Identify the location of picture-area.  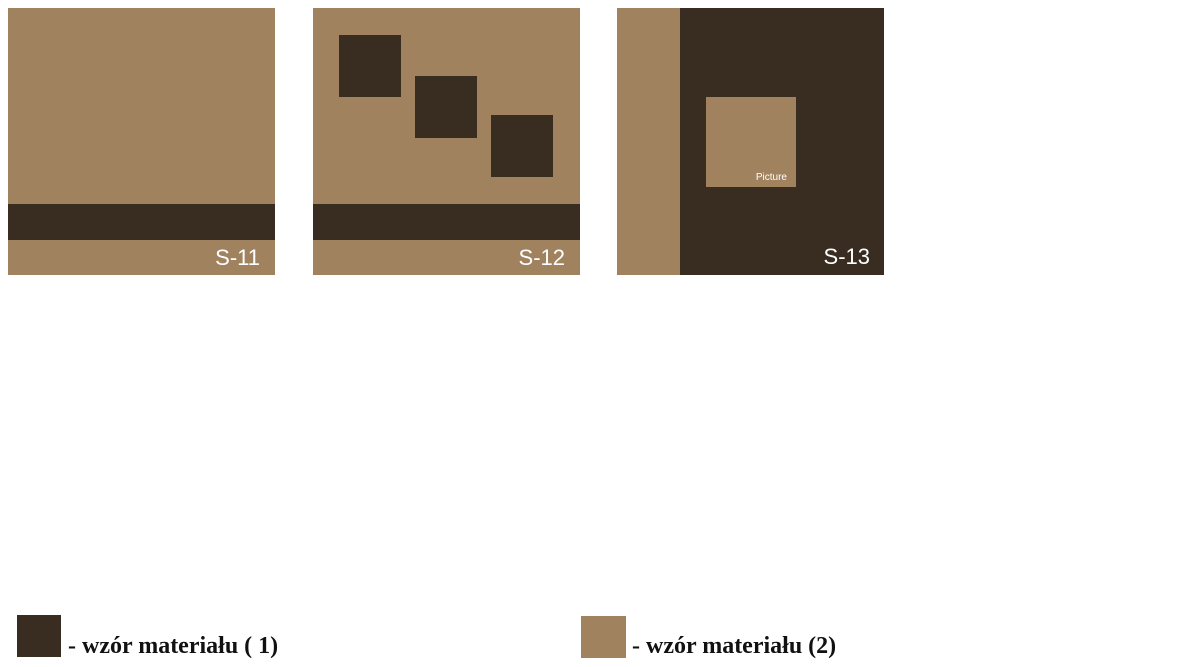
(751, 142).